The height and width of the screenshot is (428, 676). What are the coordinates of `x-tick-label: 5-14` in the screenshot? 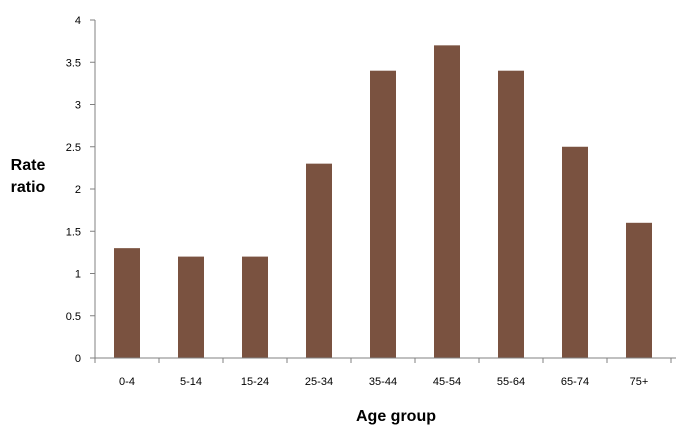 It's located at (191, 382).